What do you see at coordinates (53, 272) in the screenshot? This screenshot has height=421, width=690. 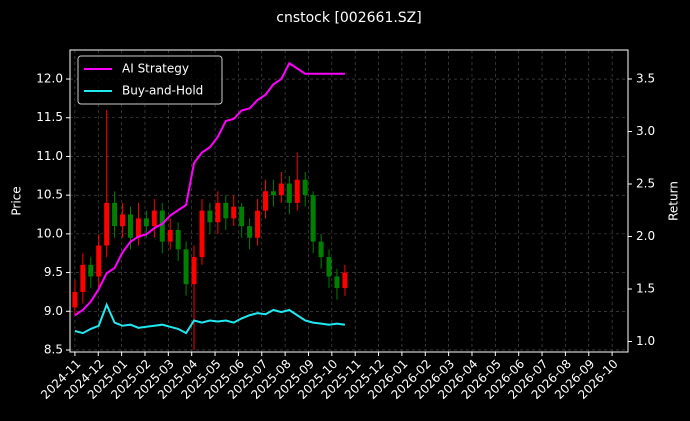 I see `y-tick-label: 9.5` at bounding box center [53, 272].